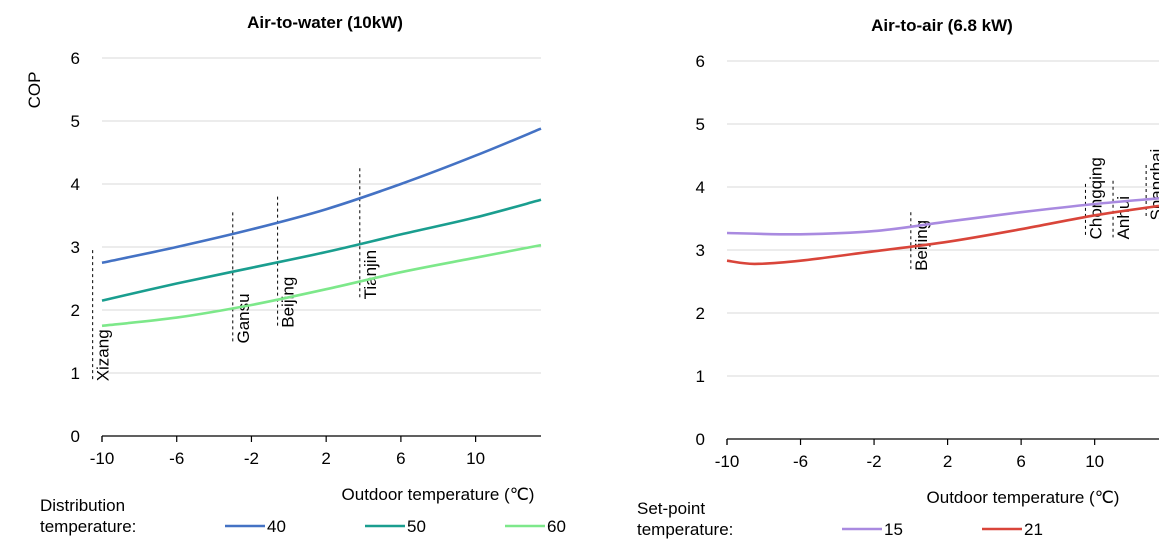 This screenshot has height=546, width=1159. What do you see at coordinates (325, 22) in the screenshot?
I see `chart-title: Air-to-water (10kW)` at bounding box center [325, 22].